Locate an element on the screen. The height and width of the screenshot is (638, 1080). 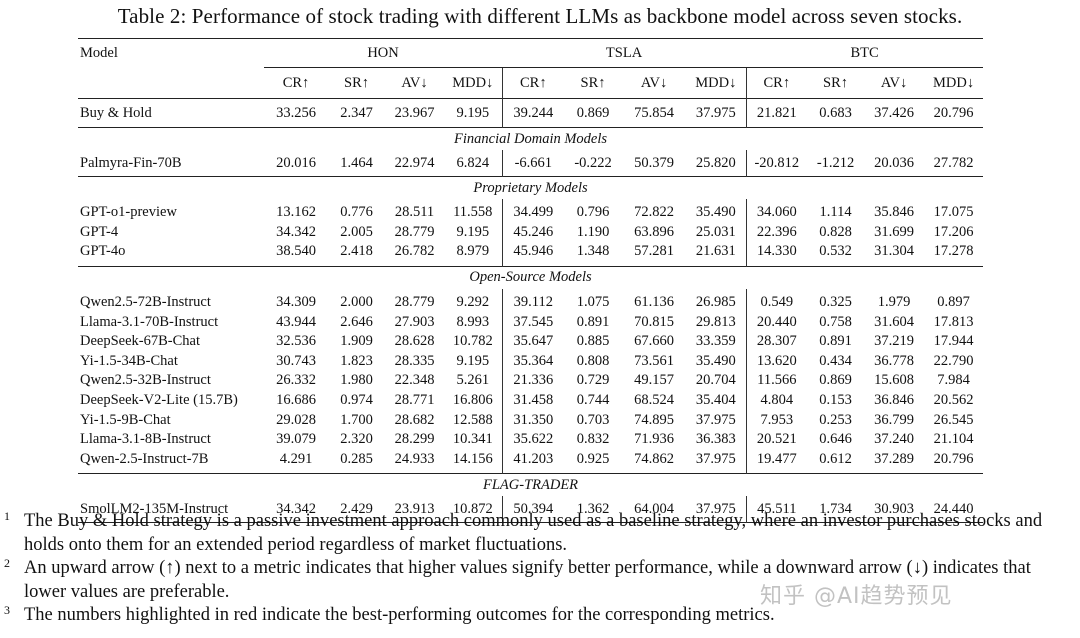
value-cell: 0.285 is located at coordinates (356, 458).